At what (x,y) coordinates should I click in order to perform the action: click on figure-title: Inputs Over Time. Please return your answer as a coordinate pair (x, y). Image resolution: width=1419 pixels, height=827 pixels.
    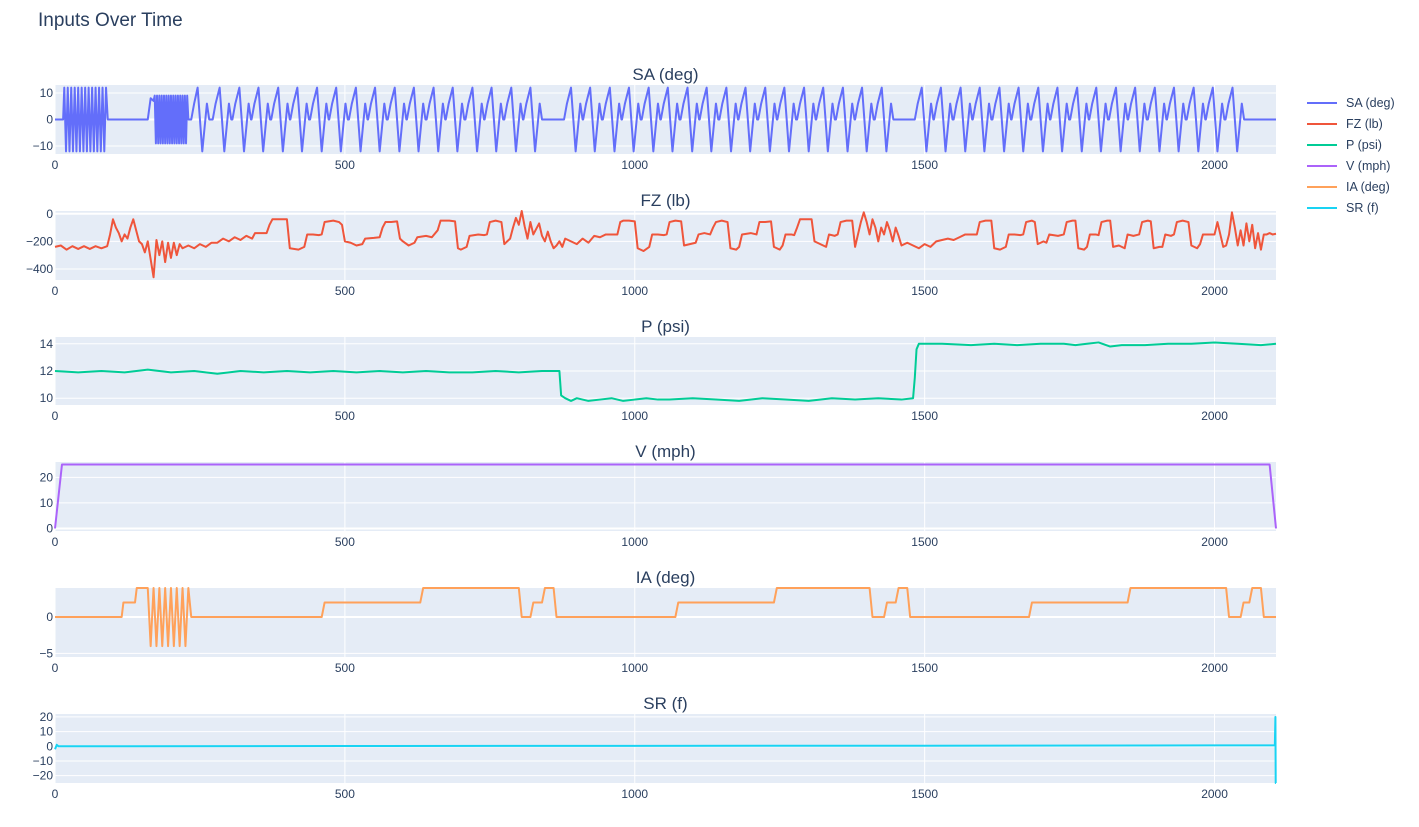
    Looking at the image, I should click on (110, 20).